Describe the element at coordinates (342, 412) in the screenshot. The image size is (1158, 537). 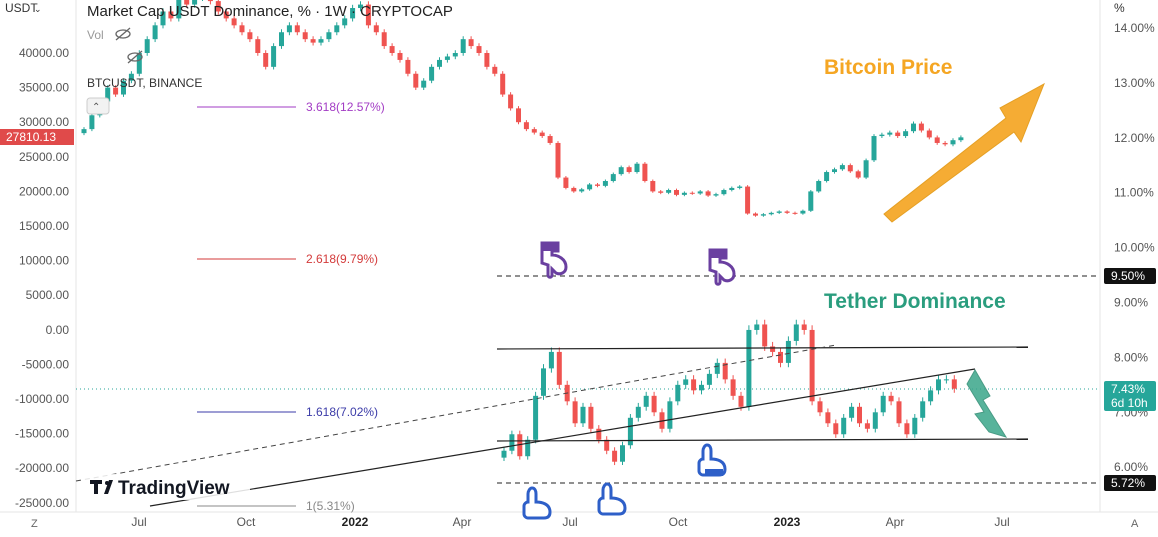
I see `fib-1618-label: 1.618(7.02%)` at that location.